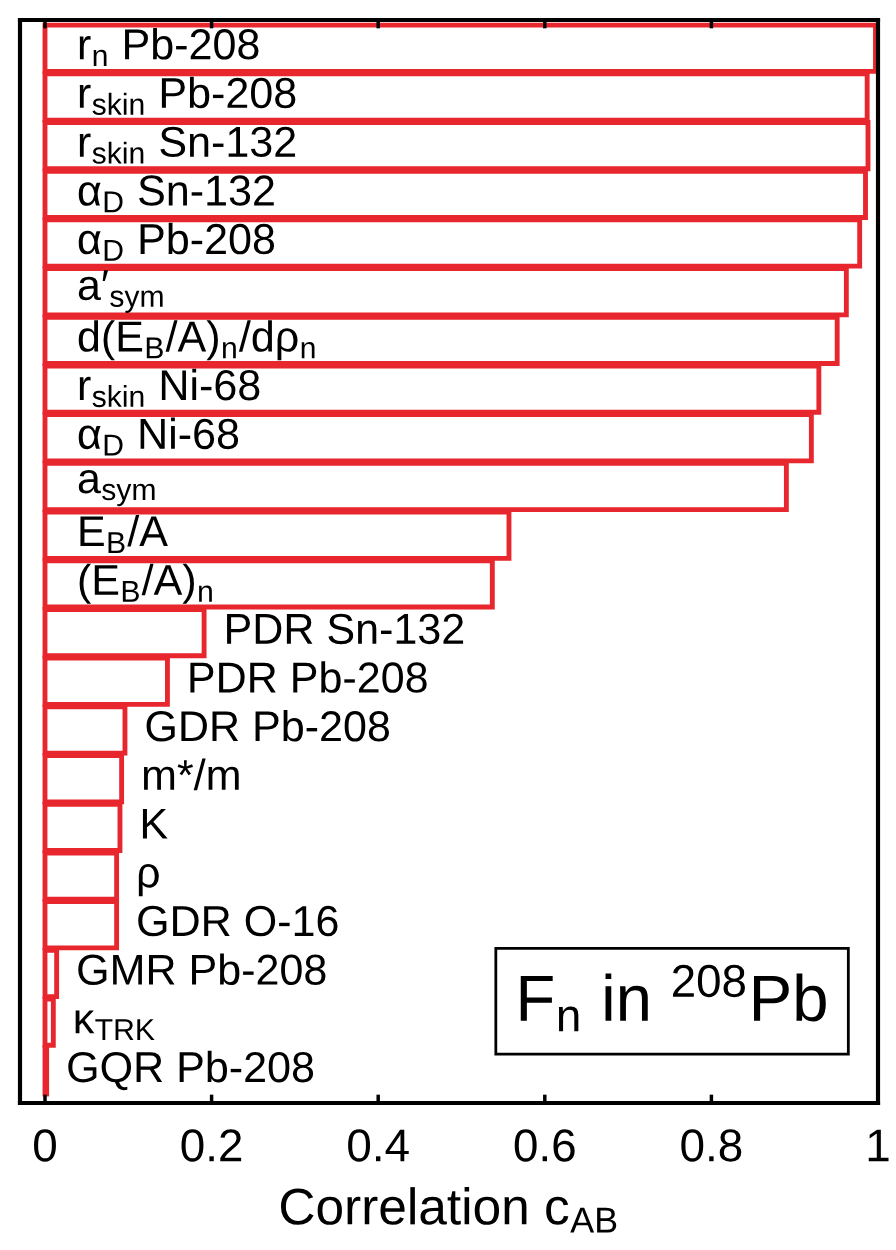 This screenshot has width=896, height=1250. What do you see at coordinates (155, 823) in the screenshot?
I see `y-tick-label: K` at bounding box center [155, 823].